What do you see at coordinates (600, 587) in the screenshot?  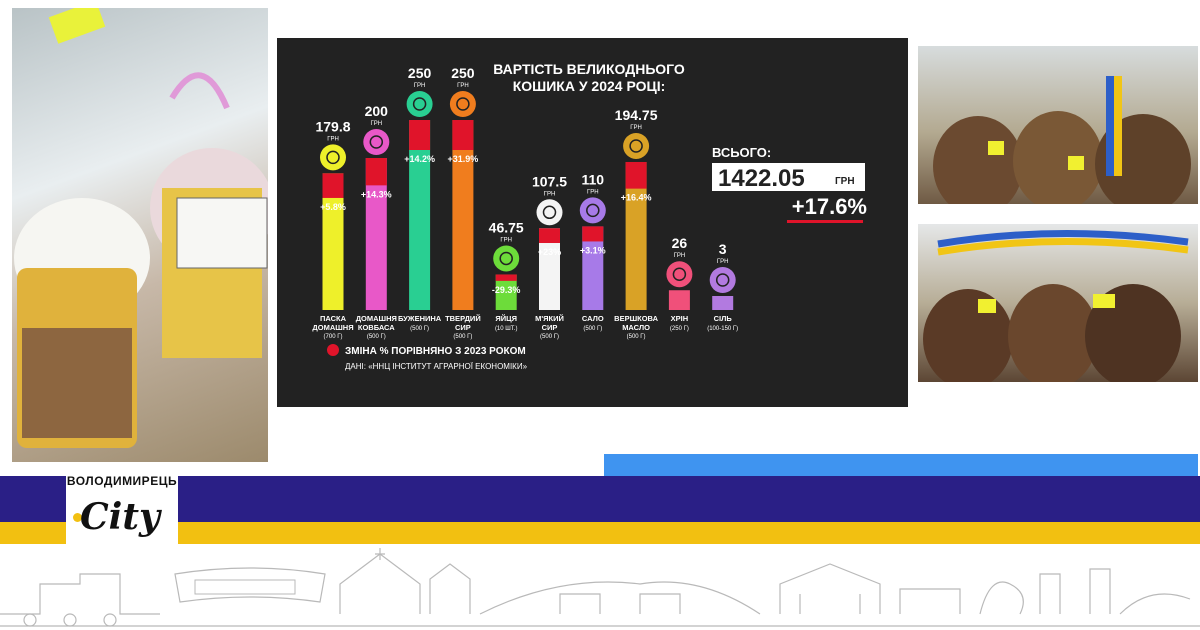 I see `city-sketch-illustration` at bounding box center [600, 587].